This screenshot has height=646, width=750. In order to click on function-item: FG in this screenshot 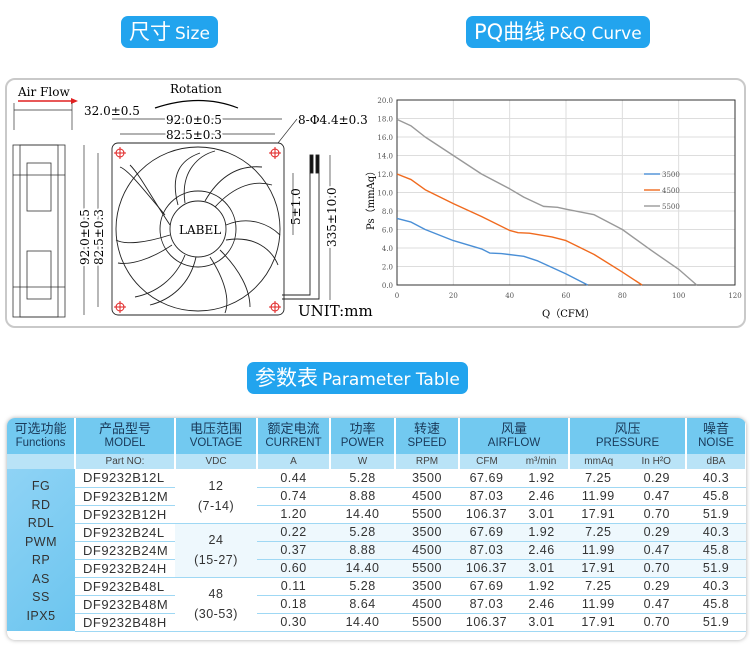, I will do `click(41, 486)`.